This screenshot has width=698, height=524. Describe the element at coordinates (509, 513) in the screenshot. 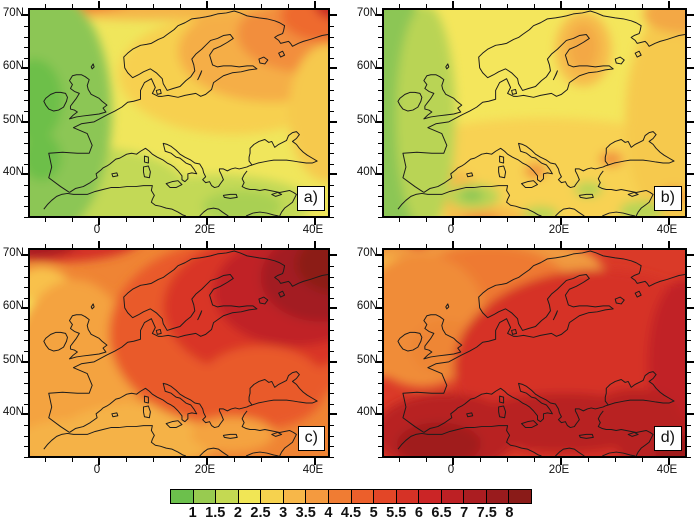

I see `colorbar-tick-value: 8` at that location.